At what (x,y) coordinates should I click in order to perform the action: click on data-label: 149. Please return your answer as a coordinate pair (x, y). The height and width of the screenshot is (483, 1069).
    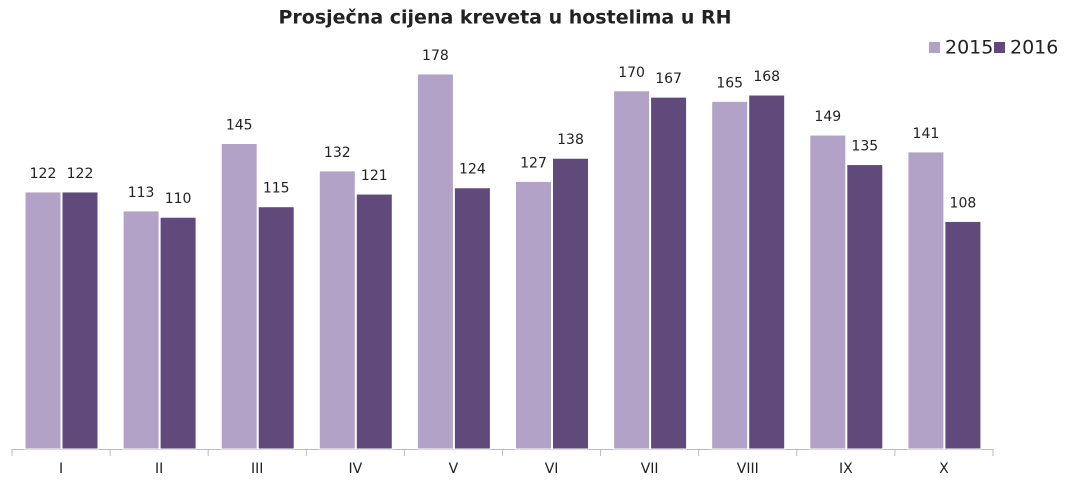
    Looking at the image, I should click on (827, 117).